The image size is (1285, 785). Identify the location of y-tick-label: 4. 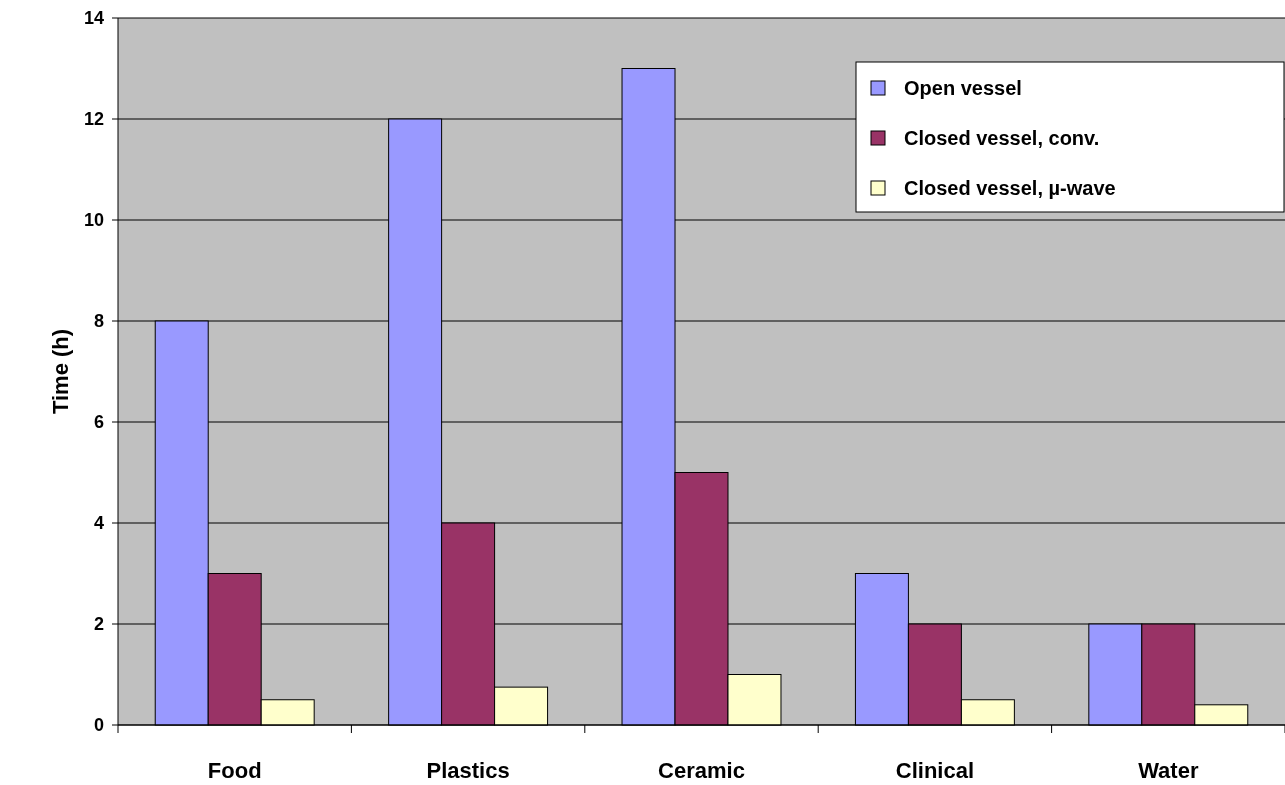
(98, 523).